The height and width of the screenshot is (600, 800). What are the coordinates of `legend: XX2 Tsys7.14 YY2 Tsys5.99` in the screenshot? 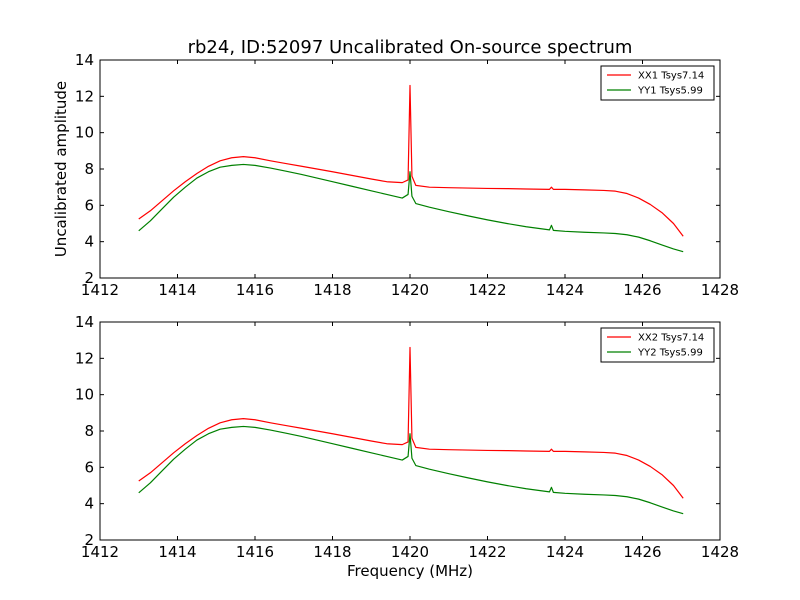 It's located at (657, 345).